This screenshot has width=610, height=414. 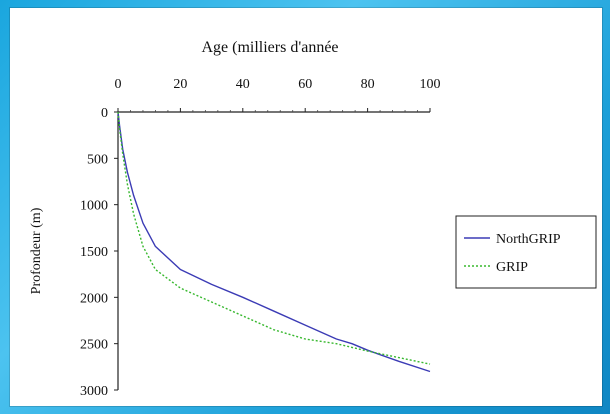 I want to click on y-tick-label: 1000, so click(x=94, y=206).